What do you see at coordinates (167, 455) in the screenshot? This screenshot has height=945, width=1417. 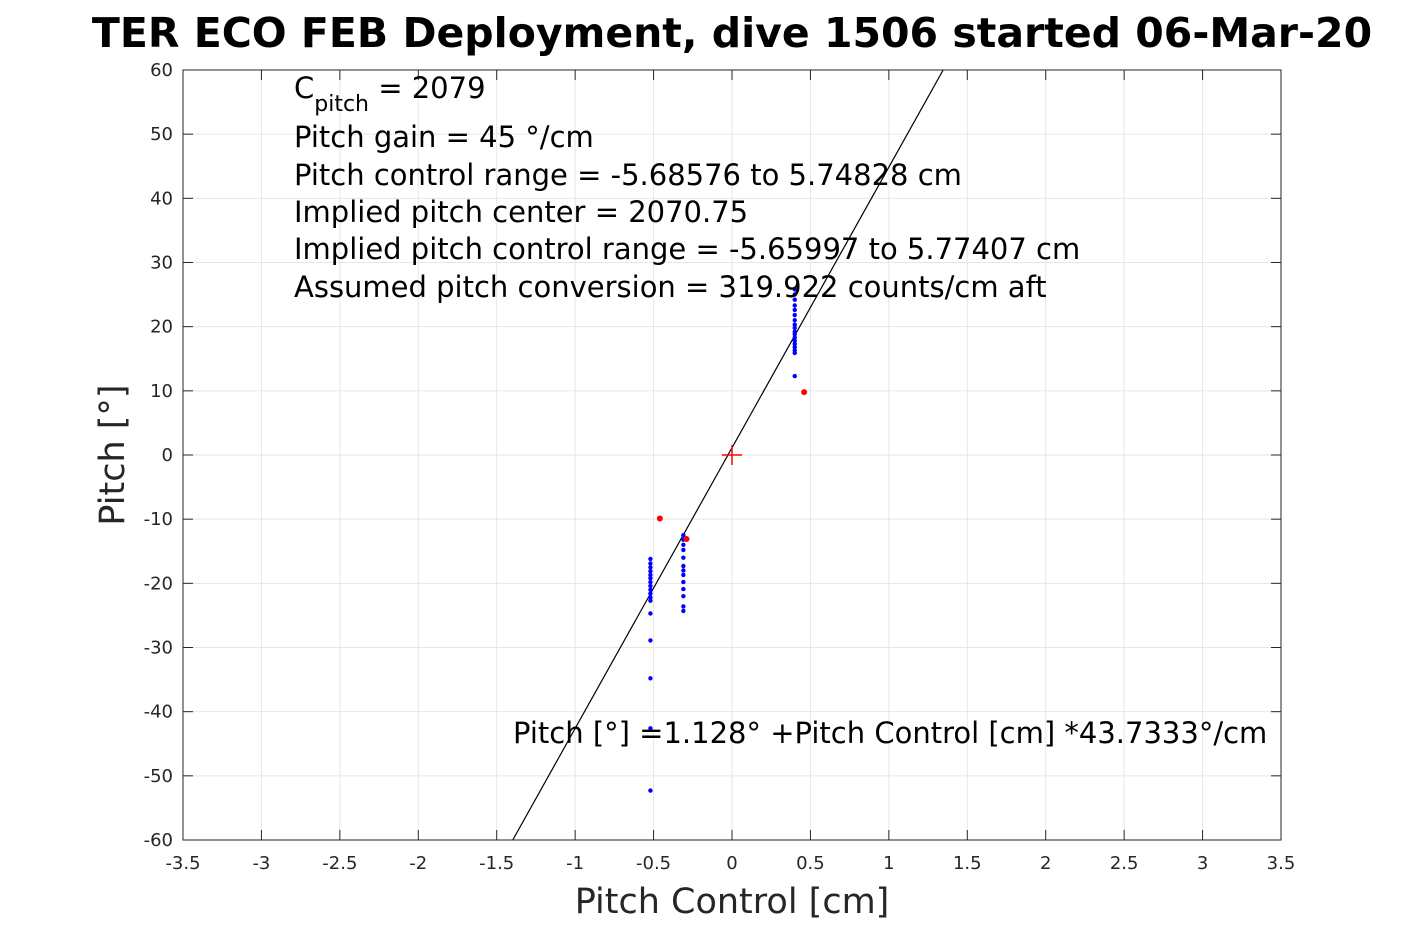 I see `y-tick-label: 0` at bounding box center [167, 455].